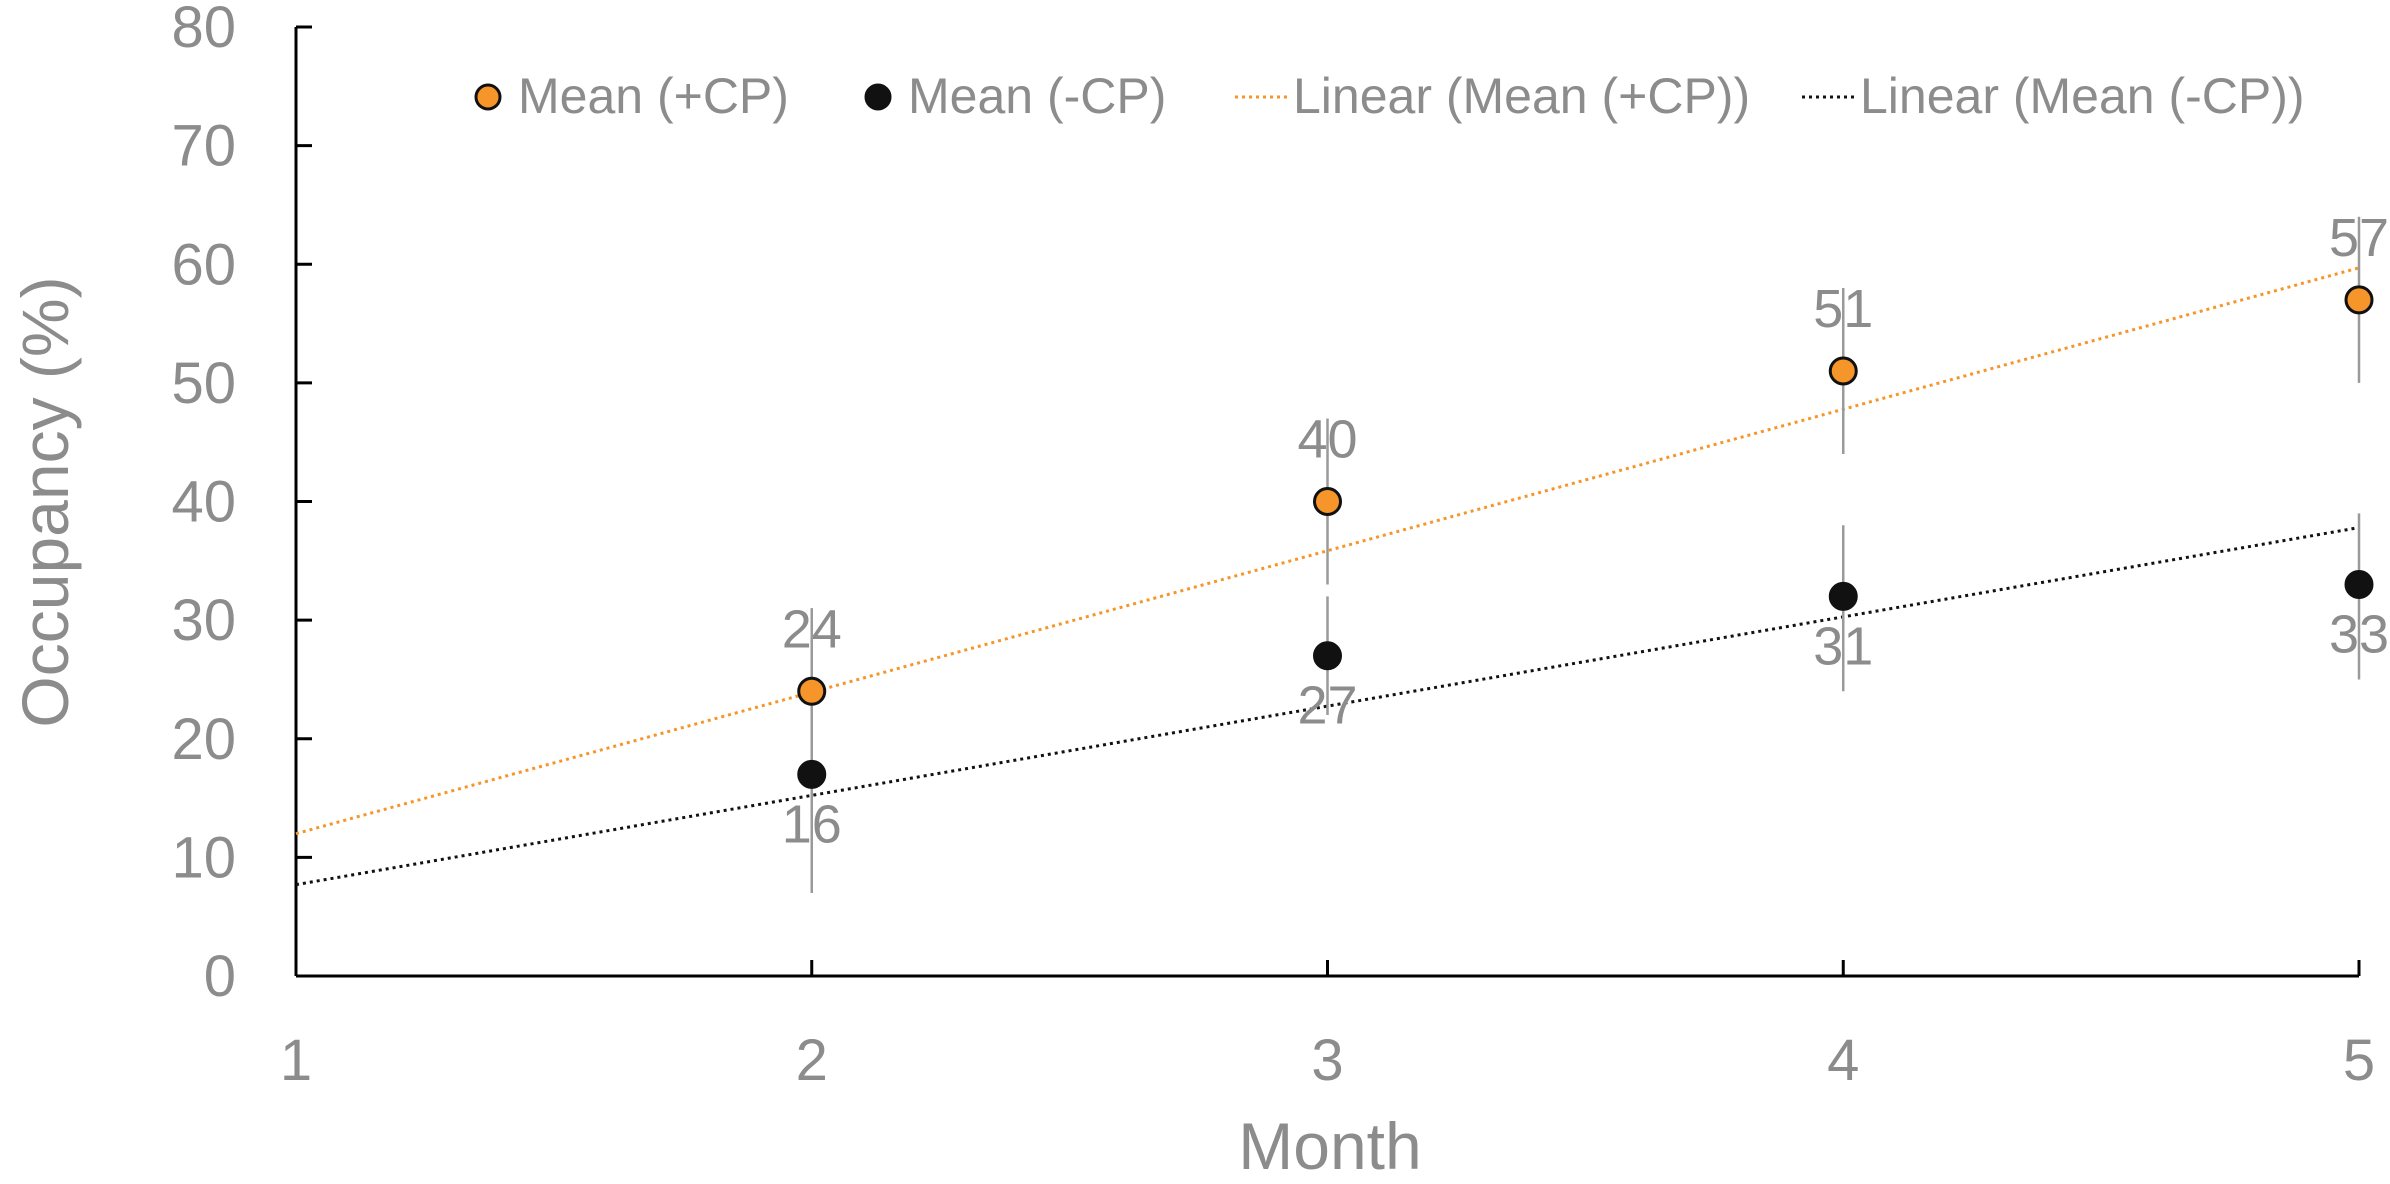  What do you see at coordinates (203, 383) in the screenshot?
I see `y-tick-label: 50` at bounding box center [203, 383].